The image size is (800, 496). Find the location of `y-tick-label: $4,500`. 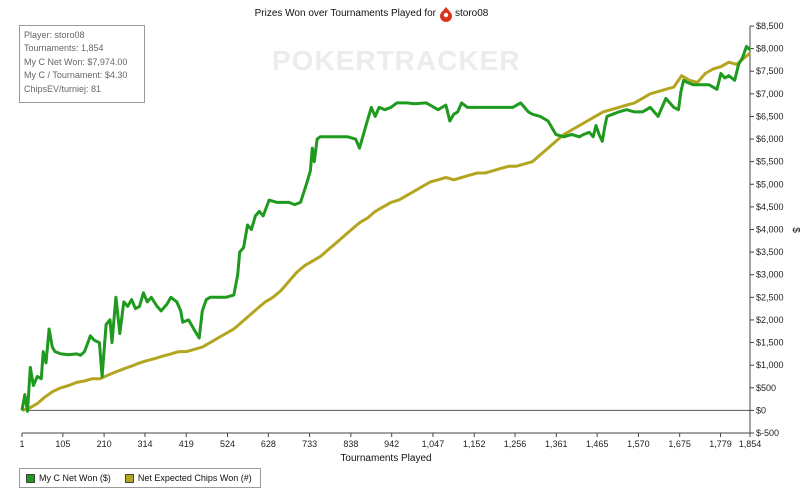

y-tick-label: $4,500 is located at coordinates (770, 207).